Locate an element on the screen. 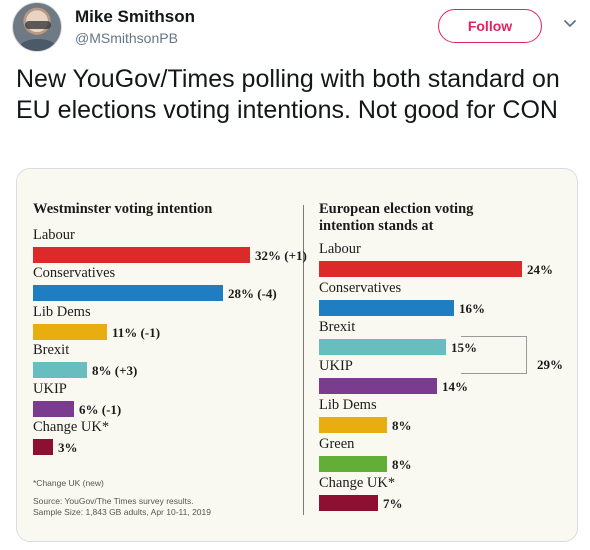 The height and width of the screenshot is (550, 590). chevron-down-icon is located at coordinates (570, 23).